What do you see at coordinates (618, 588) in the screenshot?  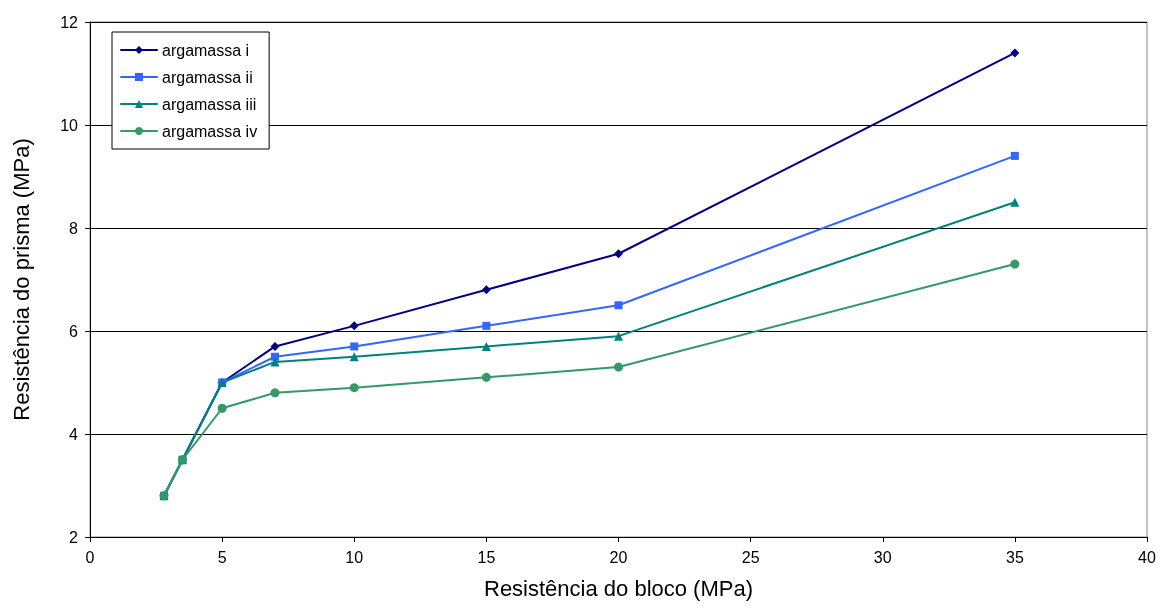 I see `x-axis-title: Resistência do bloco (MPa)` at bounding box center [618, 588].